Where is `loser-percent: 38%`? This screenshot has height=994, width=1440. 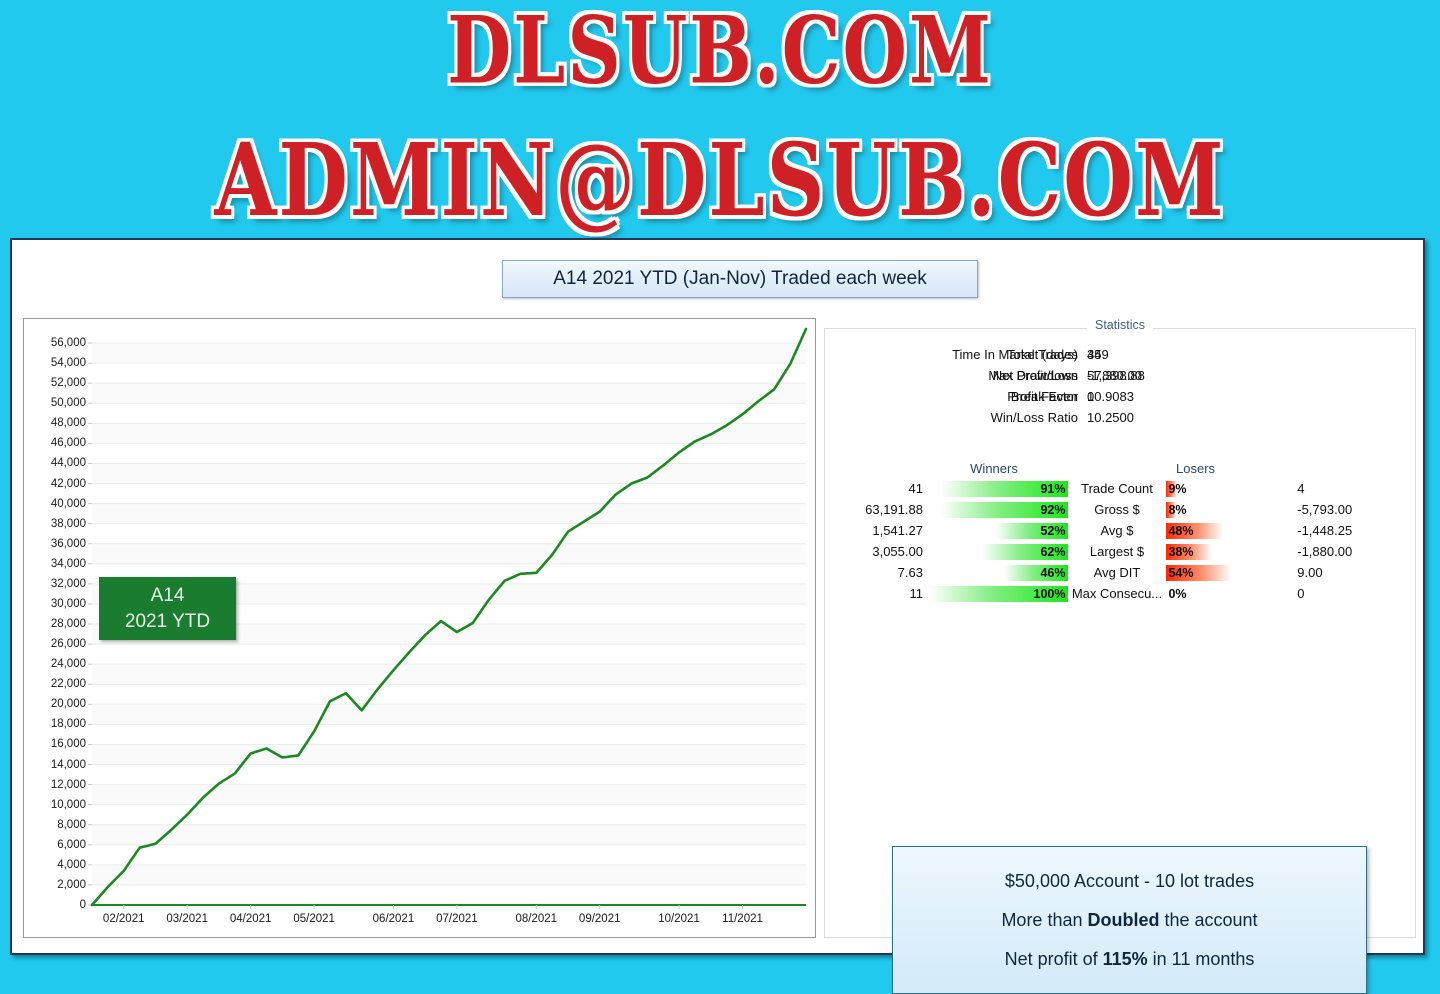 loser-percent: 38% is located at coordinates (1181, 551).